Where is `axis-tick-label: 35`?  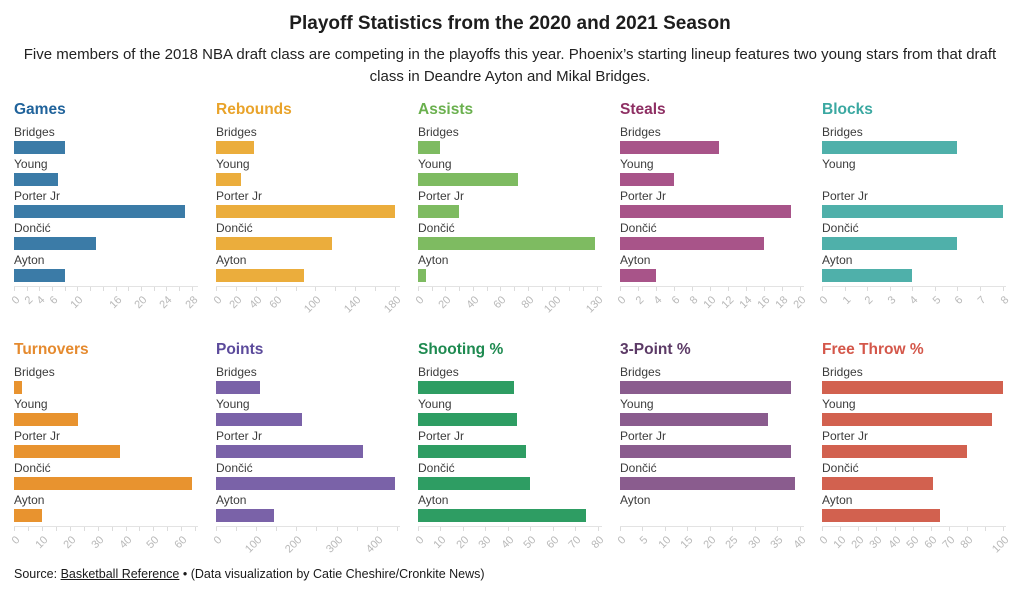
axis-tick-label: 35 is located at coordinates (777, 542).